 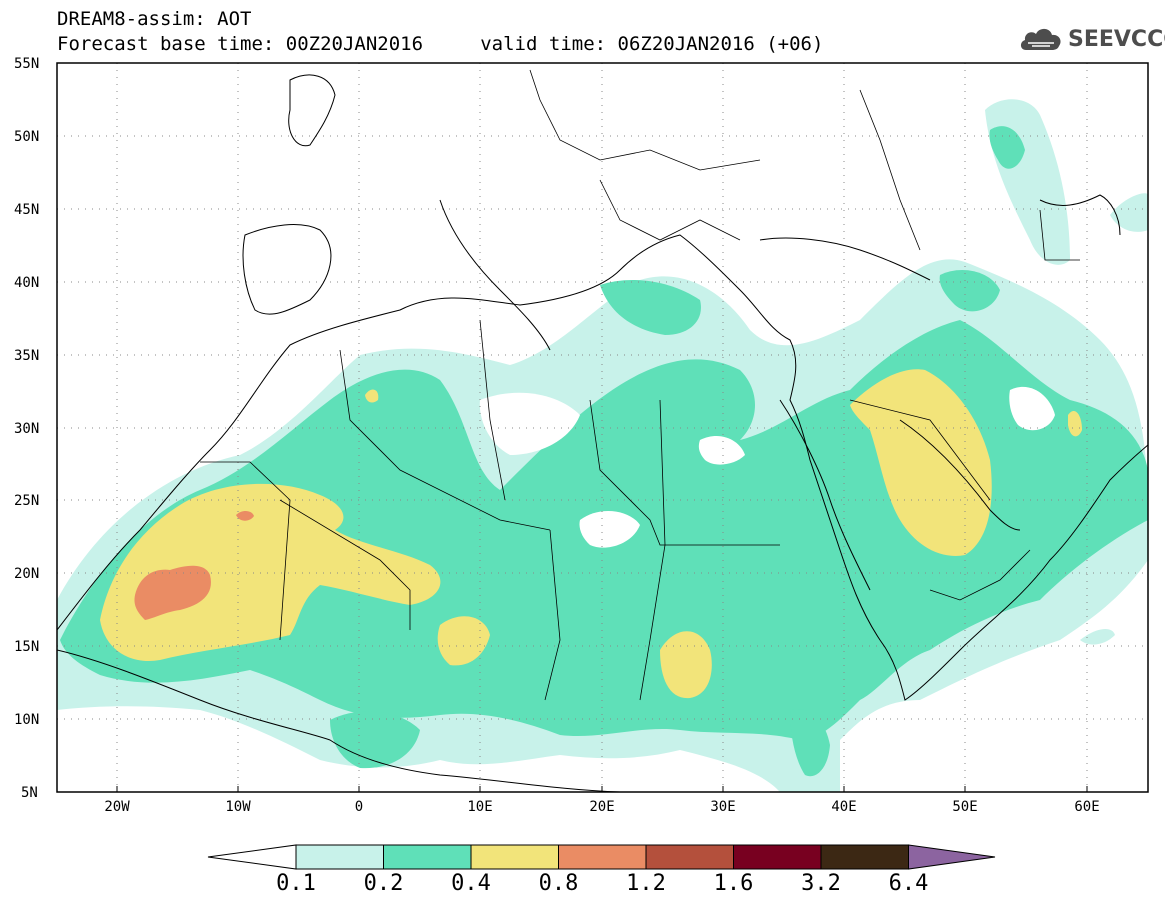 I want to click on lat-label: 30N, so click(x=27, y=429).